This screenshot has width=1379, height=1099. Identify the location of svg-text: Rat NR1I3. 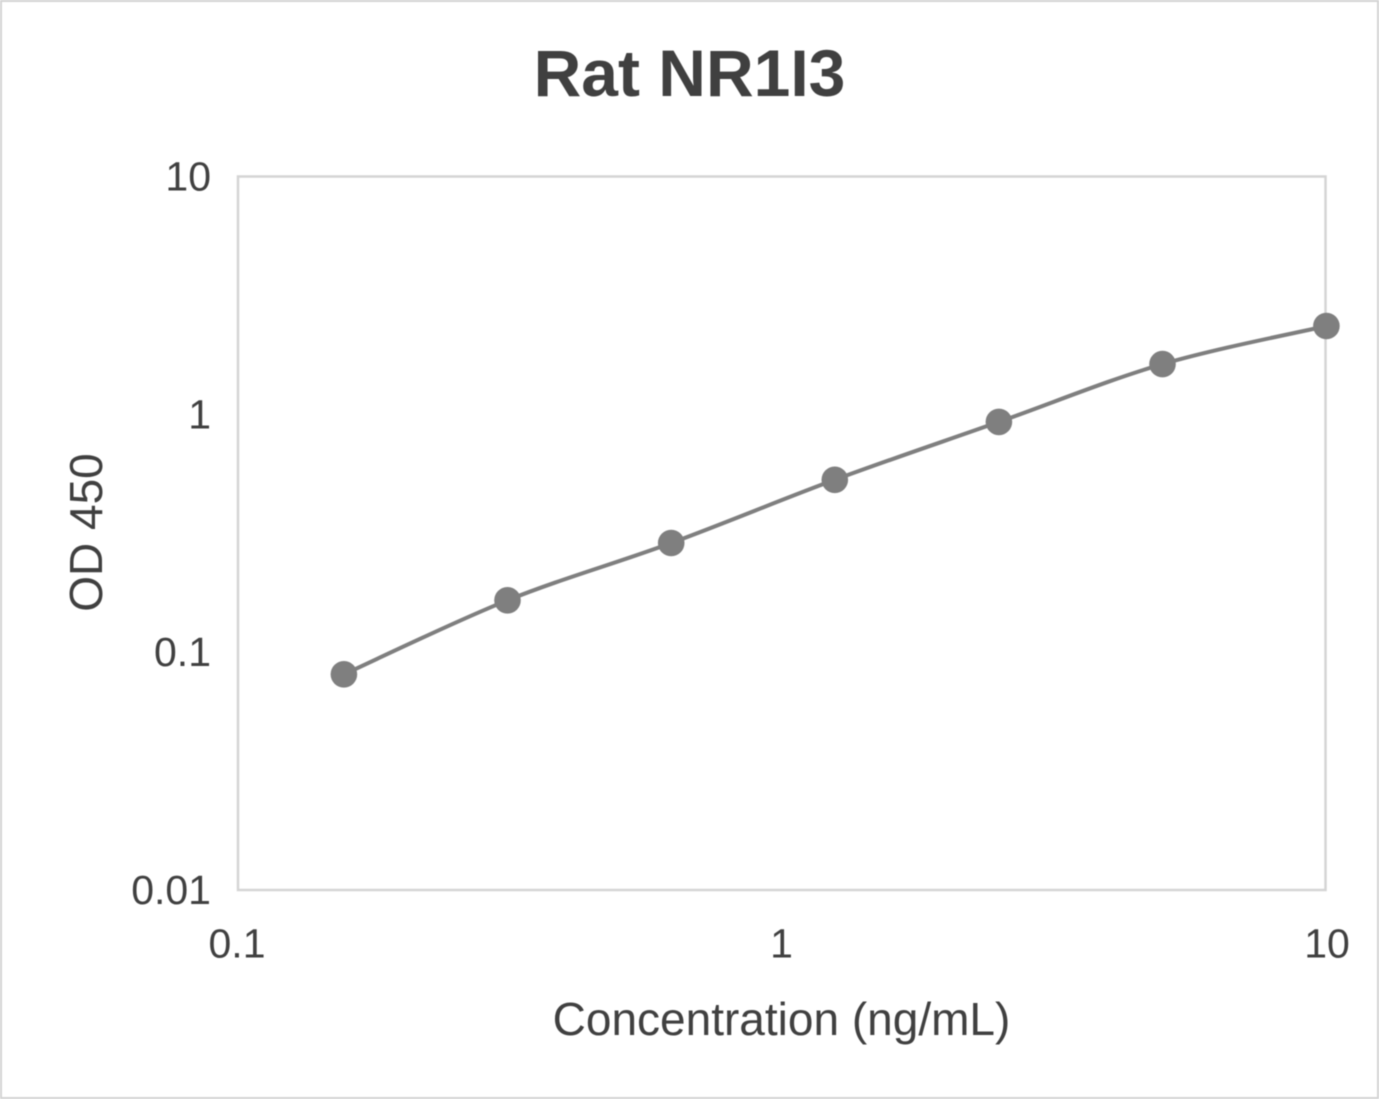
(690, 73).